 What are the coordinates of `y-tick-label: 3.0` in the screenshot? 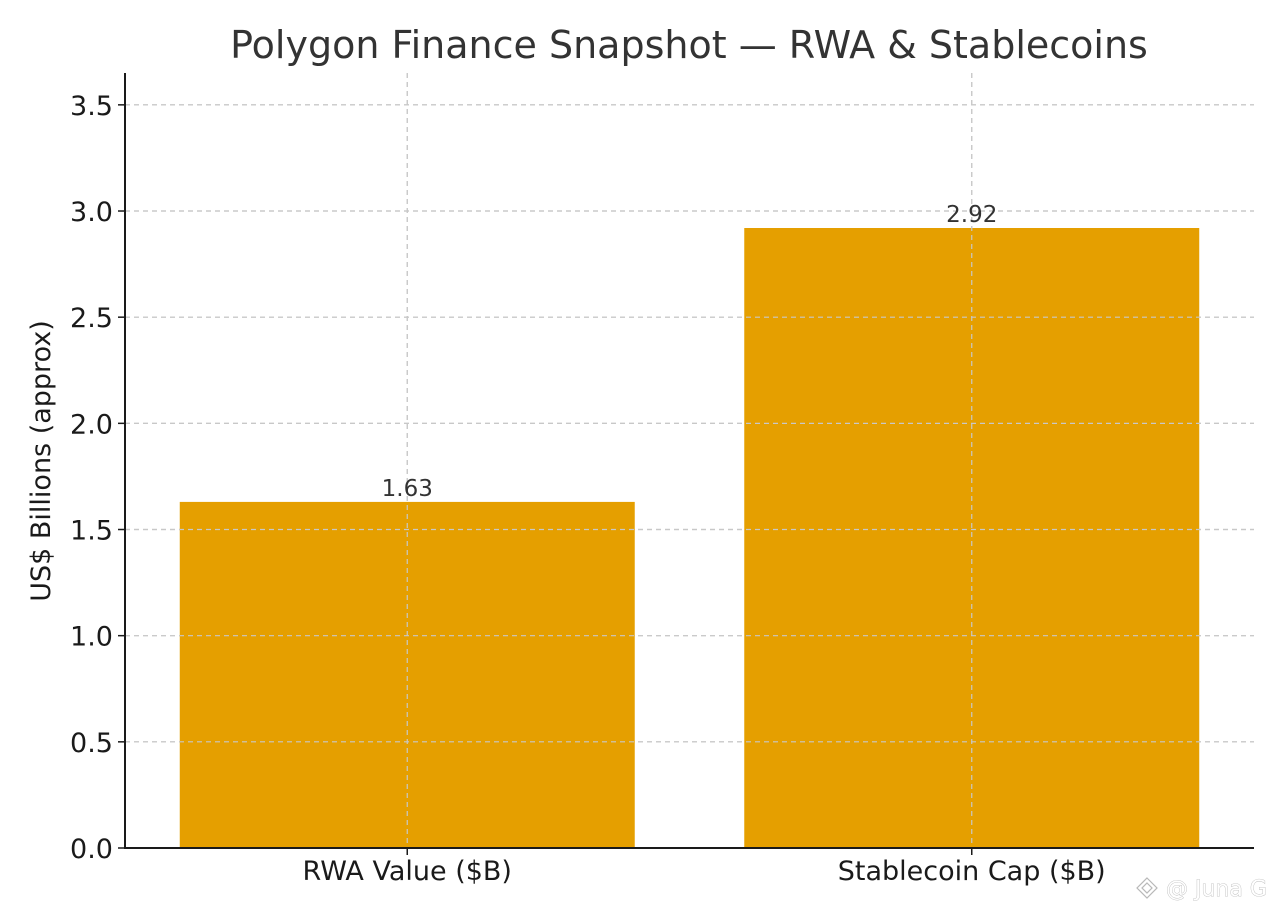 It's located at (91, 212).